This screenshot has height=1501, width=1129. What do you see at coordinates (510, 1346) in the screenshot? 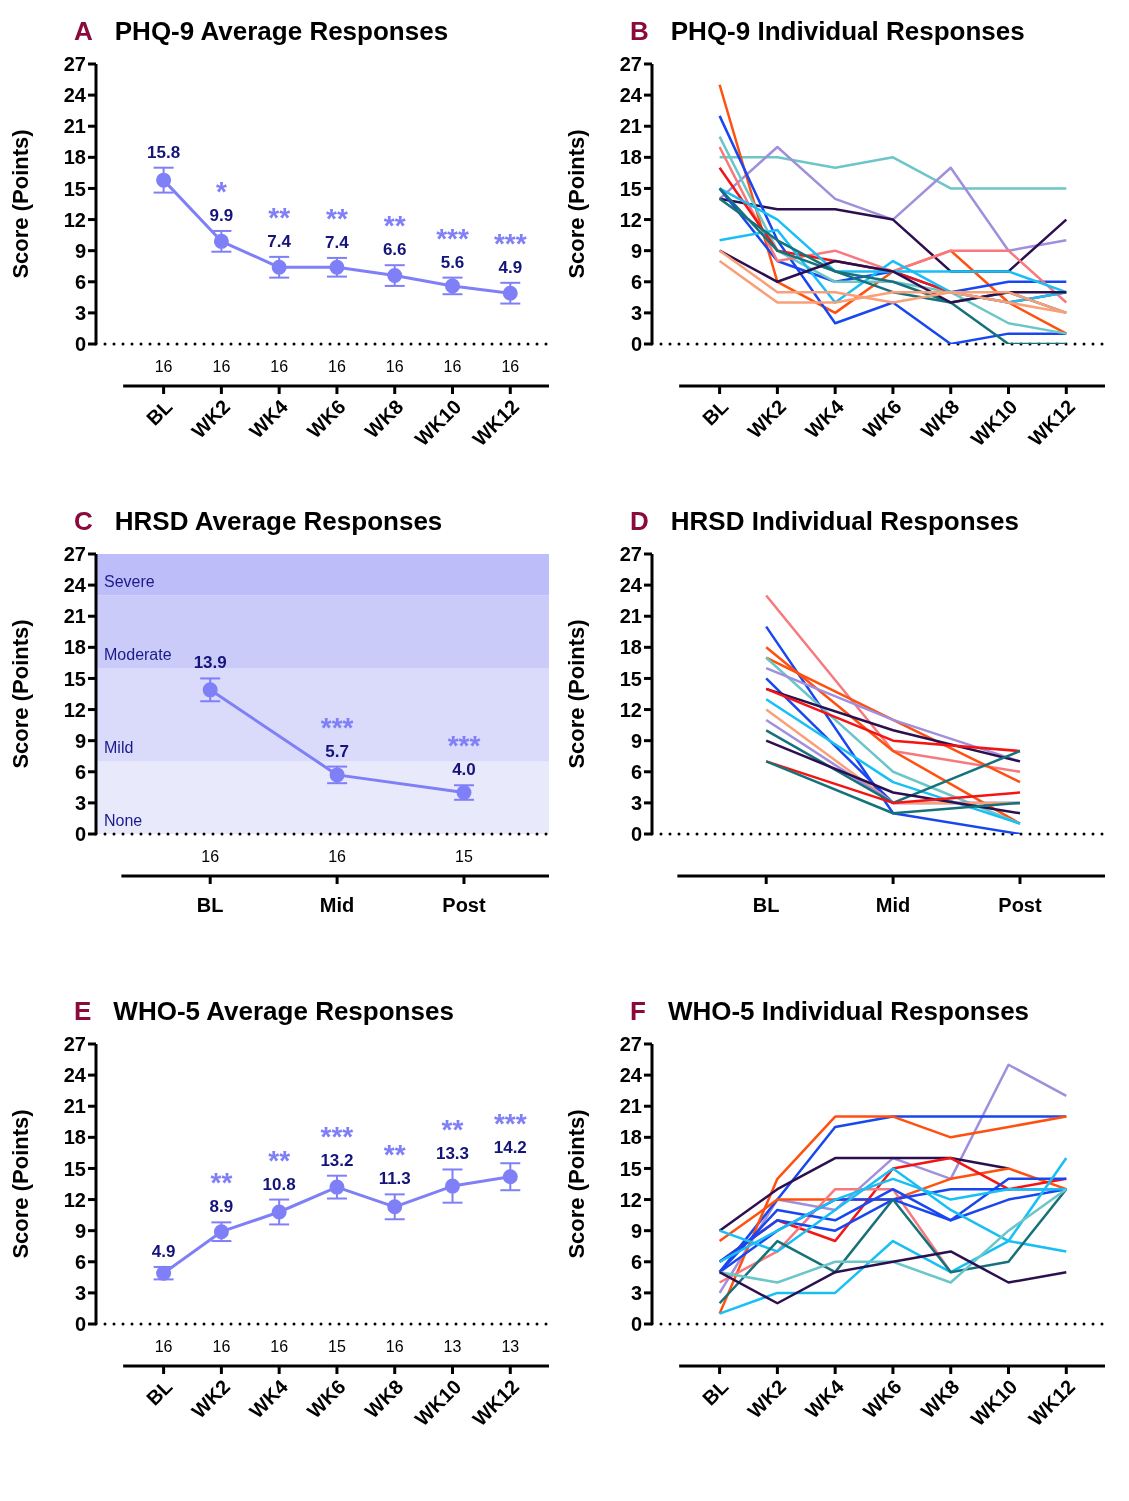
I see `text: 13` at bounding box center [510, 1346].